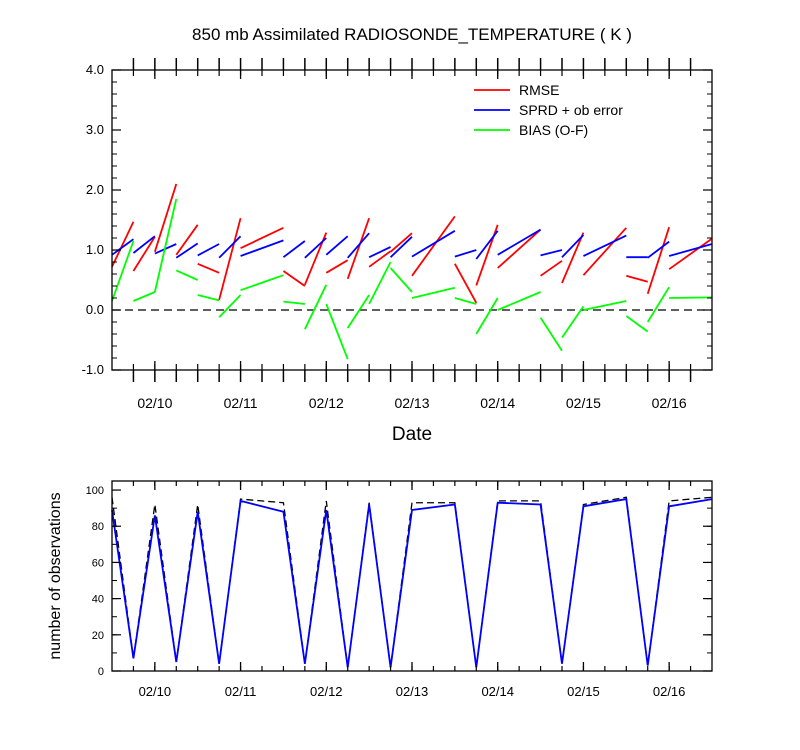 The width and height of the screenshot is (800, 750). Describe the element at coordinates (95, 309) in the screenshot. I see `y-tick-label: 0.0` at that location.